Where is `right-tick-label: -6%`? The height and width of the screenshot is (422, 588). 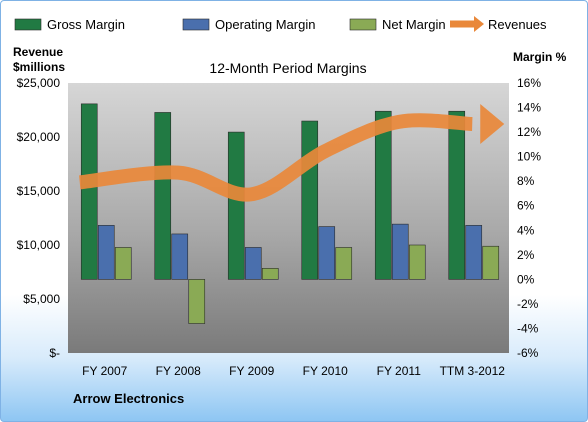
right-tick-label: -6% is located at coordinates (528, 353).